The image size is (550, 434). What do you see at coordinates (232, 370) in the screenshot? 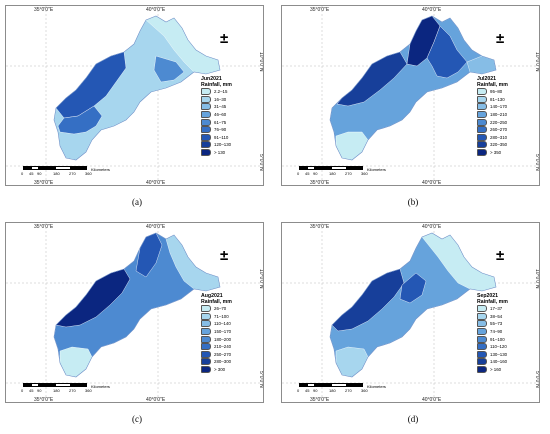
I see `legend-item: > 300` at bounding box center [232, 370].